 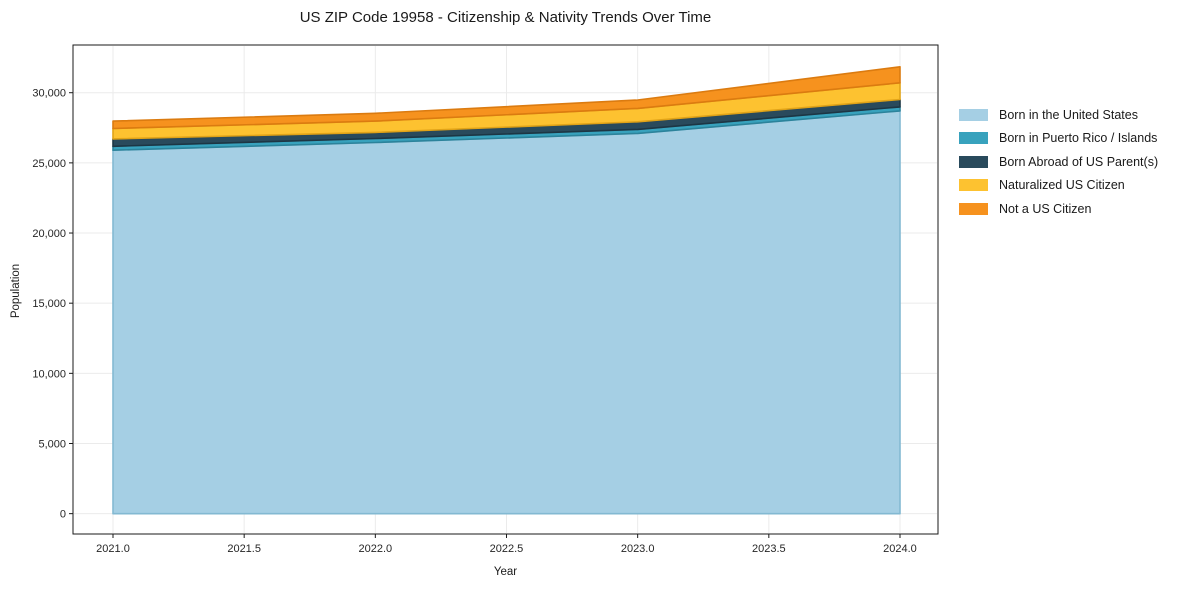 What do you see at coordinates (507, 549) in the screenshot?
I see `x-tick-label: 2022.5` at bounding box center [507, 549].